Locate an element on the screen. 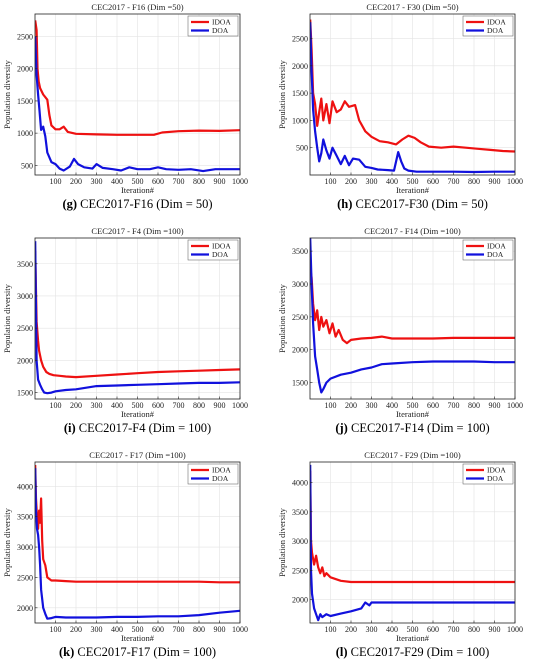 The image size is (550, 672). figure-caption: (j) CEC2017-F14 (Dim = 100) is located at coordinates (412, 428).